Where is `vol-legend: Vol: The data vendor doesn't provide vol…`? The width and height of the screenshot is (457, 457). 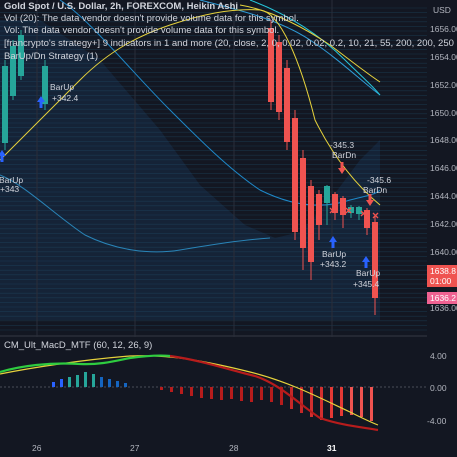
vol-legend: Vol: The data vendor doesn't provide vol… is located at coordinates (142, 30).